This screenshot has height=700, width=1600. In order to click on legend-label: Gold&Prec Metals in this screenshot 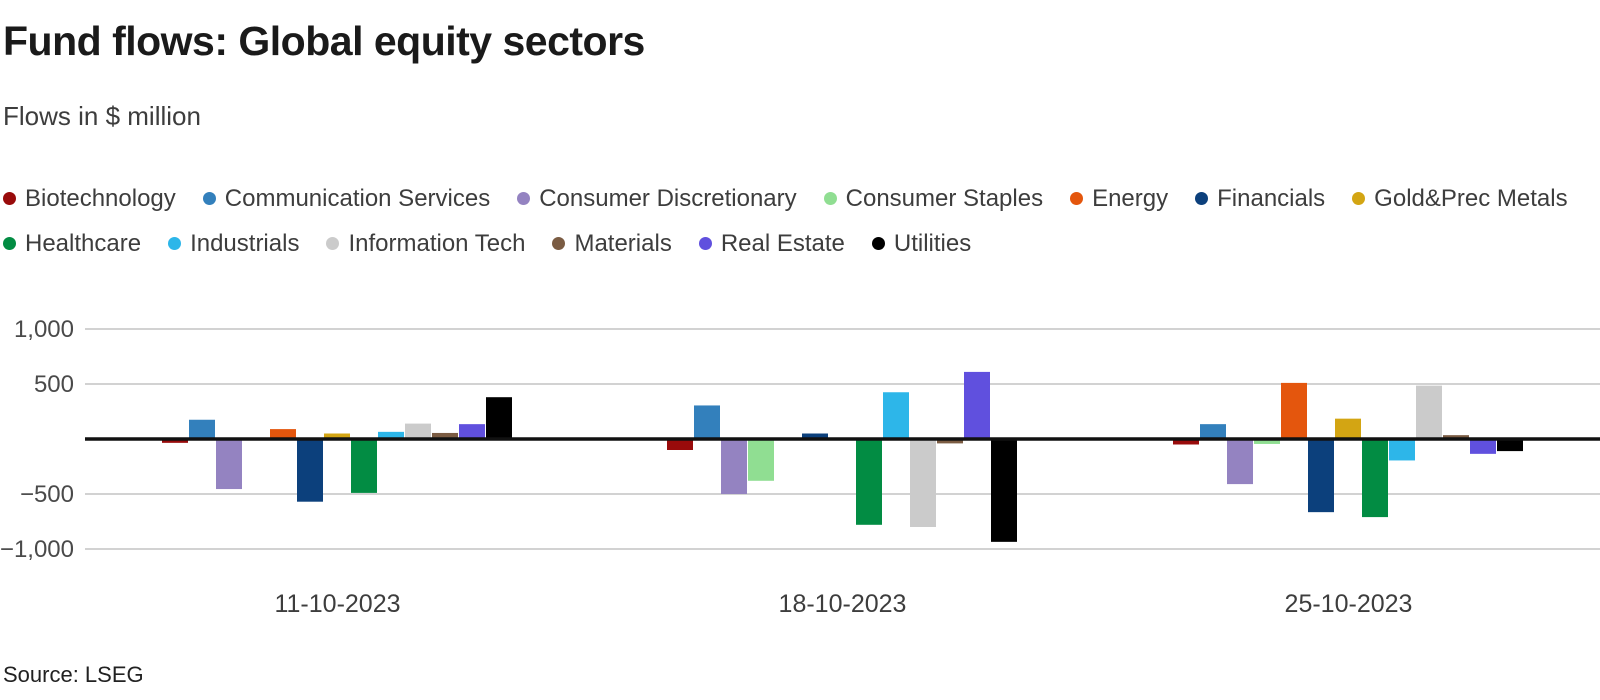, I will do `click(1471, 198)`.